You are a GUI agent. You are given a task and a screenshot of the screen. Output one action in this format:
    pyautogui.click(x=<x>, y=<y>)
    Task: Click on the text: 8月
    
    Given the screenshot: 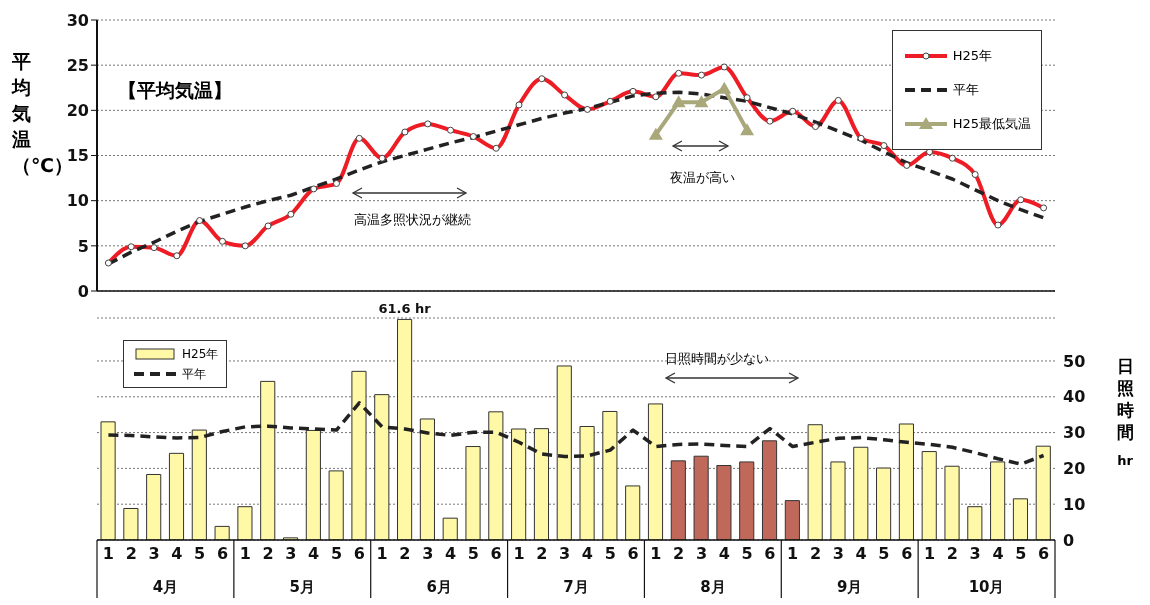 What is the action you would take?
    pyautogui.click(x=713, y=587)
    